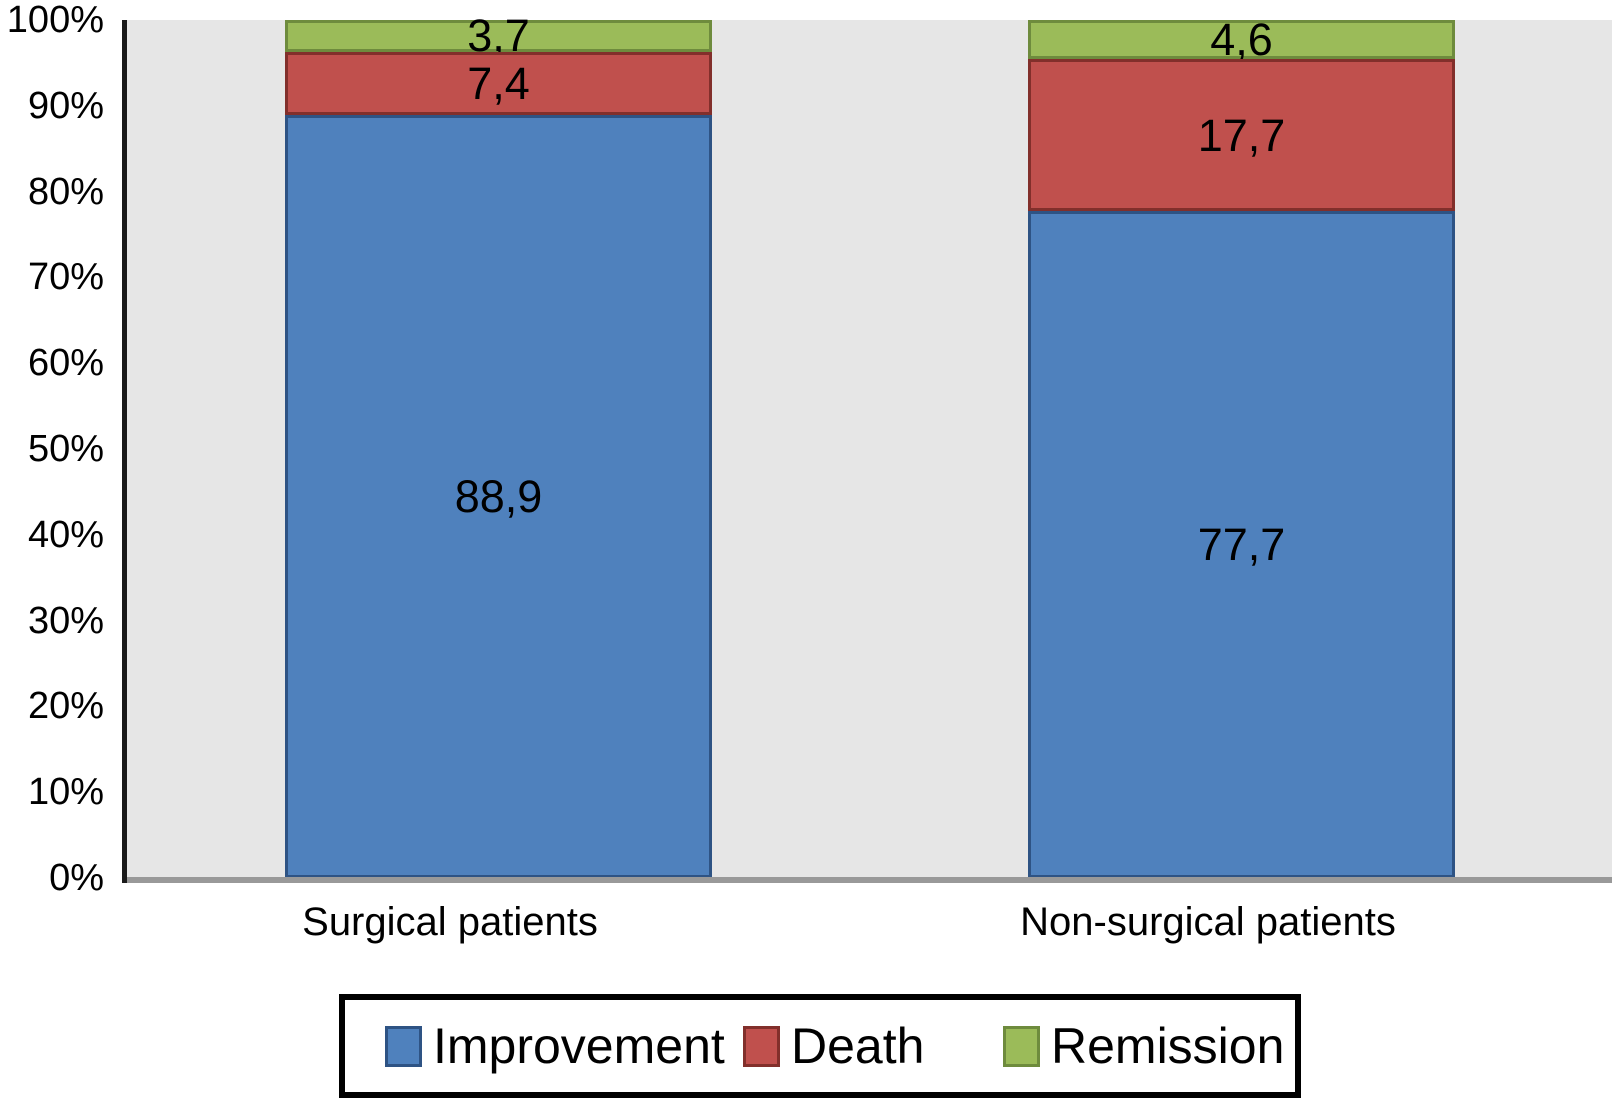  What do you see at coordinates (65, 534) in the screenshot?
I see `y-tick-label-40: 40%` at bounding box center [65, 534].